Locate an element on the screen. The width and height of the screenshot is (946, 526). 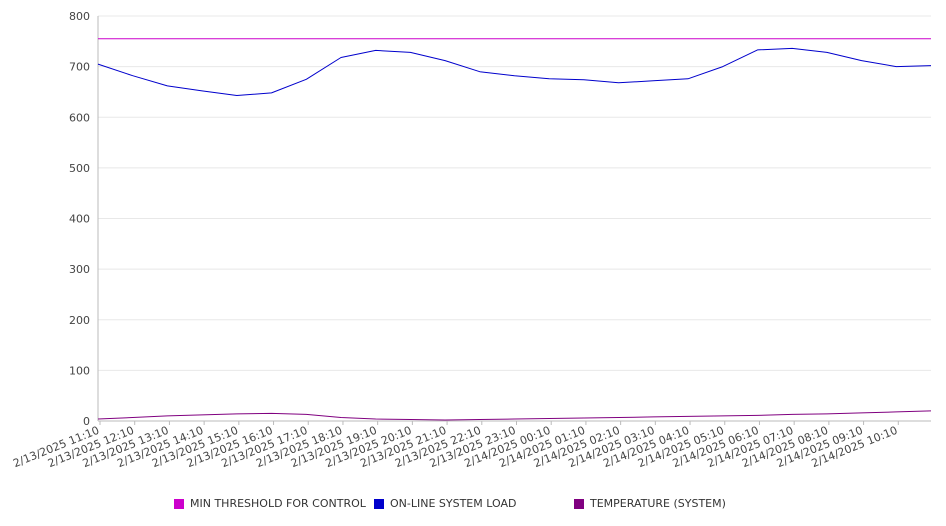
y-tick-label: 100 is located at coordinates (79, 370).